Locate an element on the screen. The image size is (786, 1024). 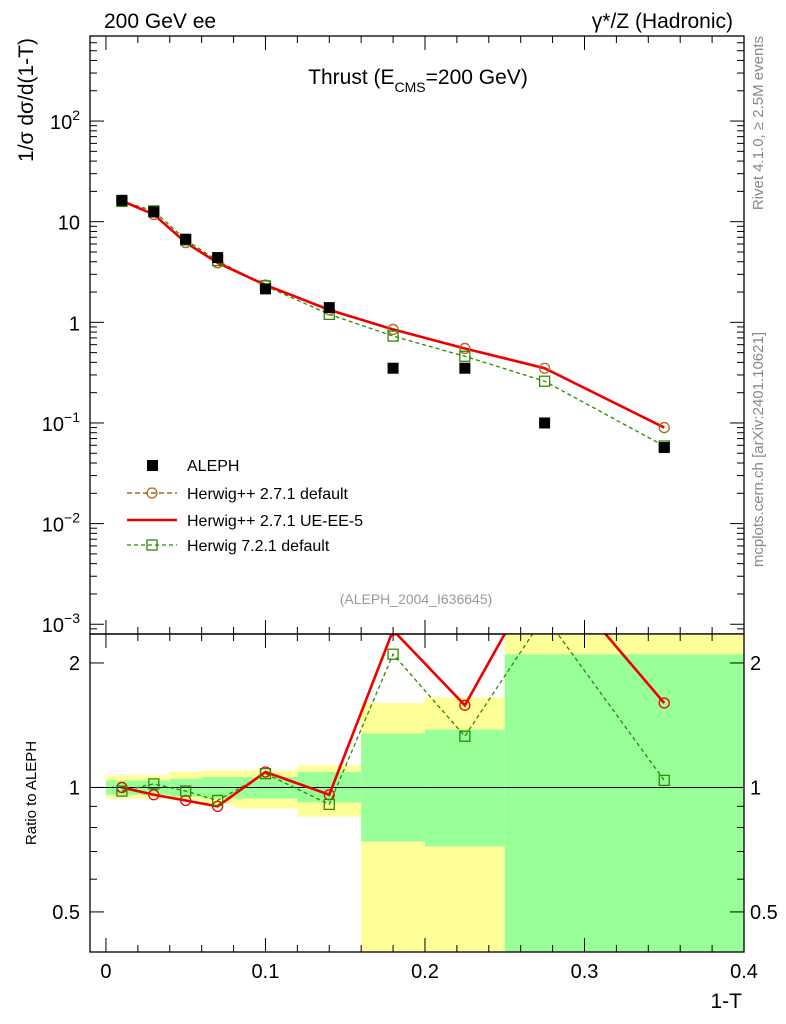
x-tick-label: 0.4 is located at coordinates (744, 972).